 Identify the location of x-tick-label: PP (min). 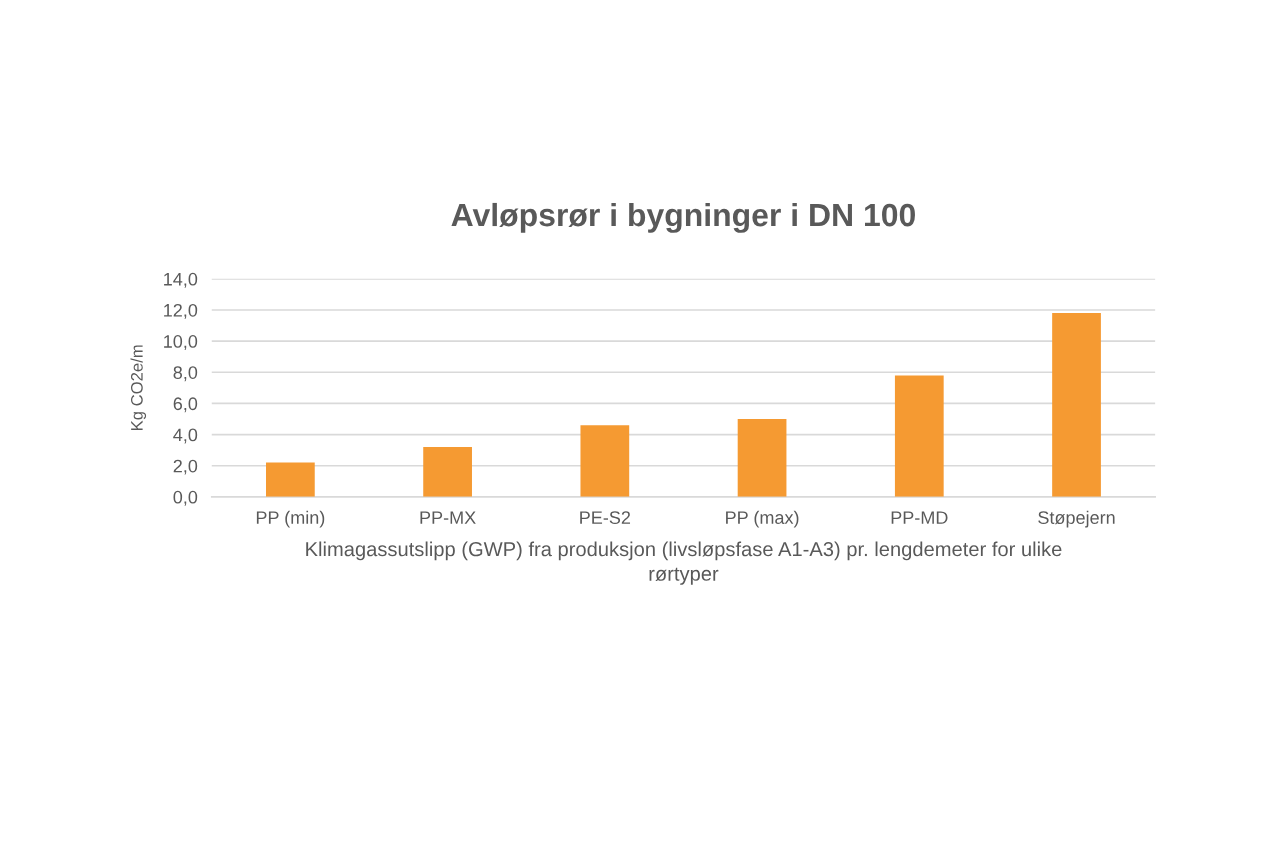
(290, 519).